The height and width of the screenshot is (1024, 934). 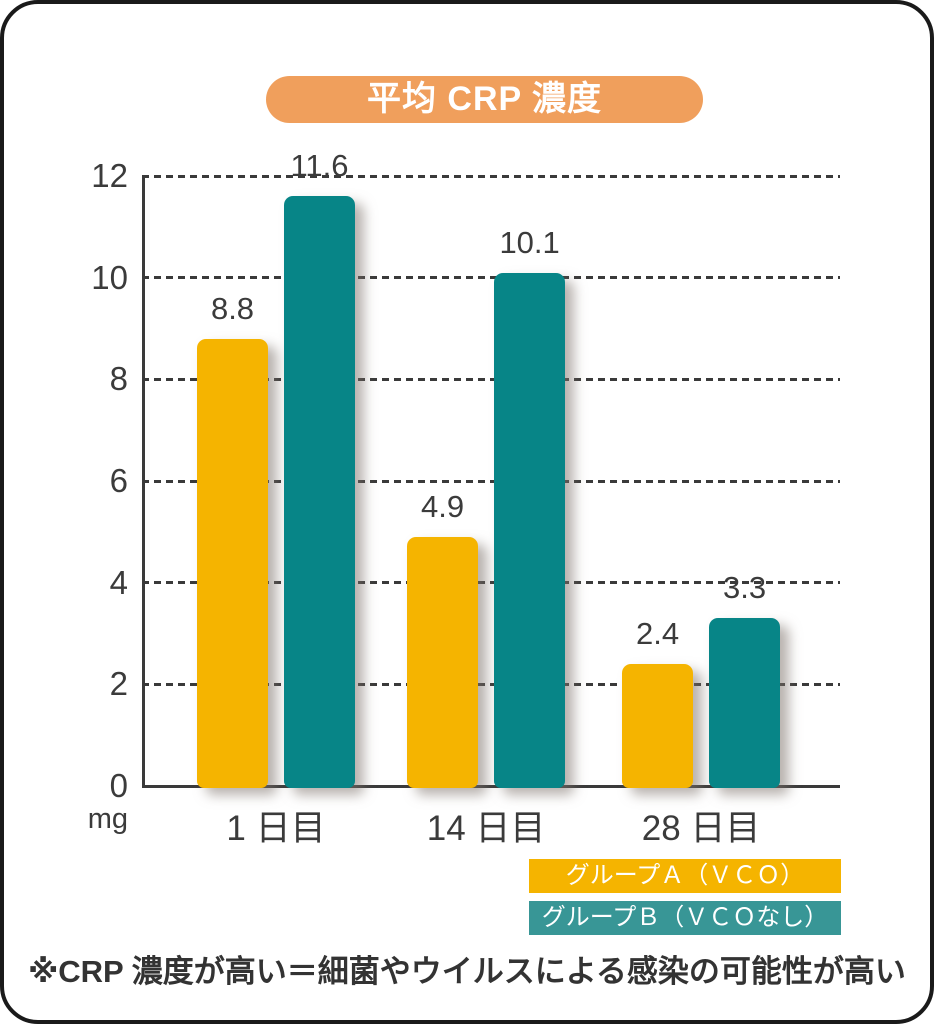 I want to click on x-category-label: 1 日目, so click(x=276, y=828).